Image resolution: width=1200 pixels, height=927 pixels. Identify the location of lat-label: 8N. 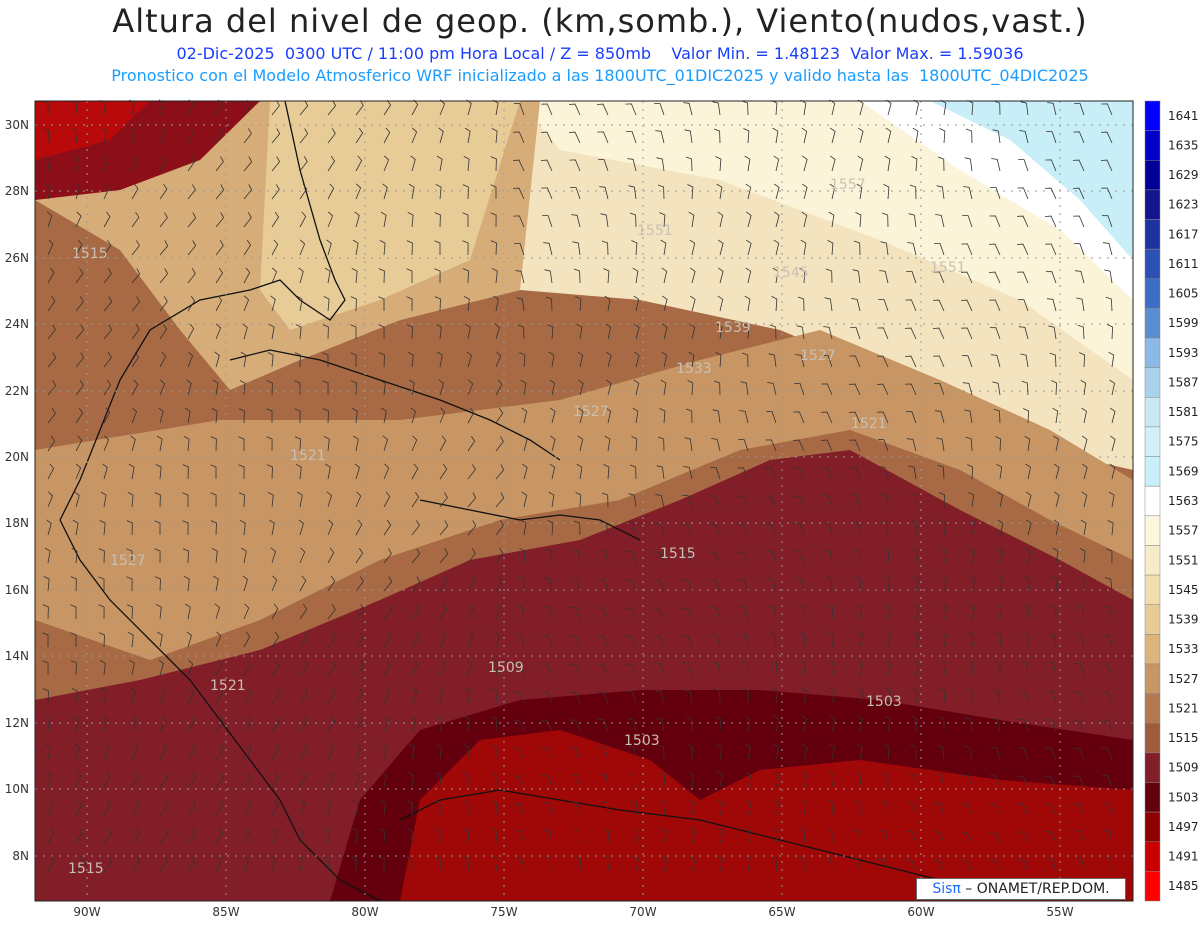
(20, 856).